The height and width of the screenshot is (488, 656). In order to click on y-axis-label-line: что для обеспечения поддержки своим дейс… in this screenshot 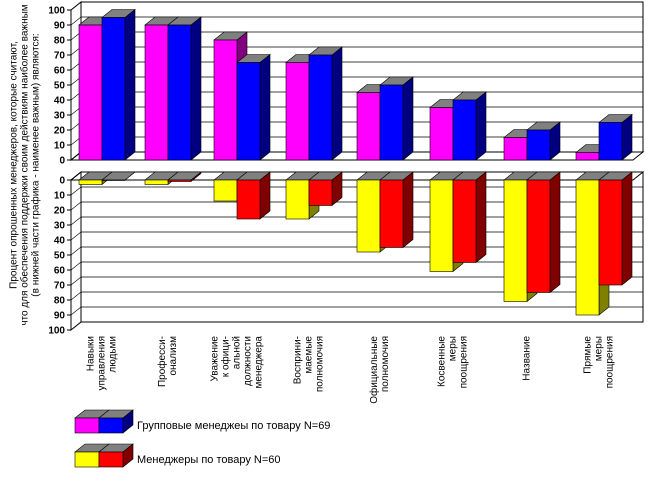, I will do `click(25, 164)`.